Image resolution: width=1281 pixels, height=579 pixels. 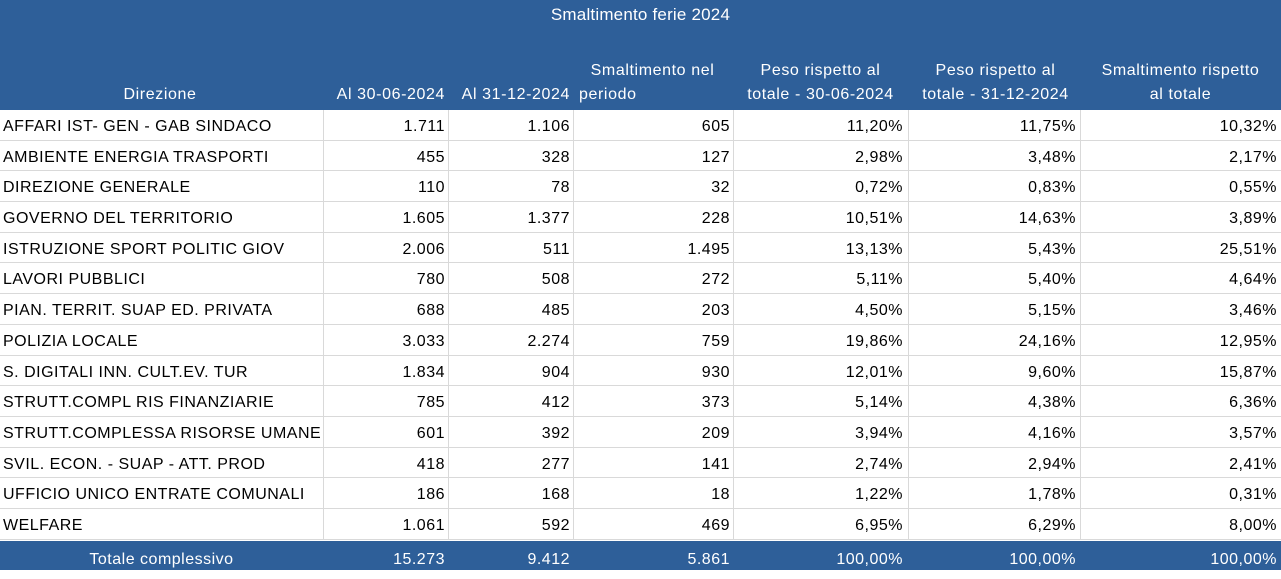 What do you see at coordinates (97, 188) in the screenshot?
I see `direzione-label: DIREZIONE GENERALE` at bounding box center [97, 188].